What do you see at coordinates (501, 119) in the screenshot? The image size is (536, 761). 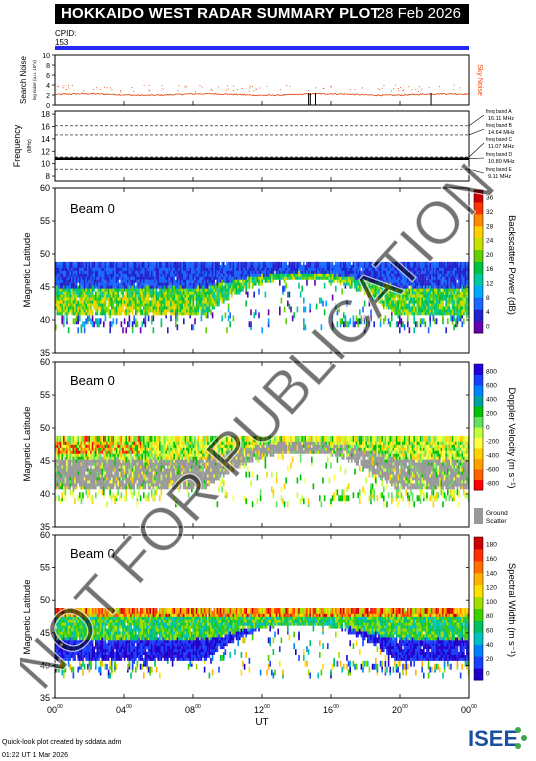 I see `freq-band-value: 16.11 MHz` at bounding box center [501, 119].